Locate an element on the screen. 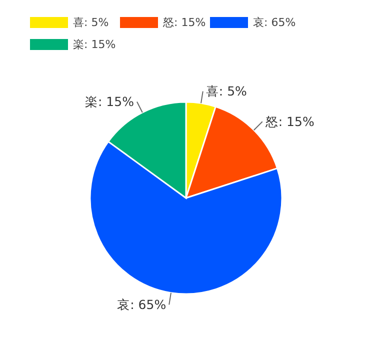 This screenshot has height=346, width=371. legend-label: 楽: 15% is located at coordinates (94, 44).